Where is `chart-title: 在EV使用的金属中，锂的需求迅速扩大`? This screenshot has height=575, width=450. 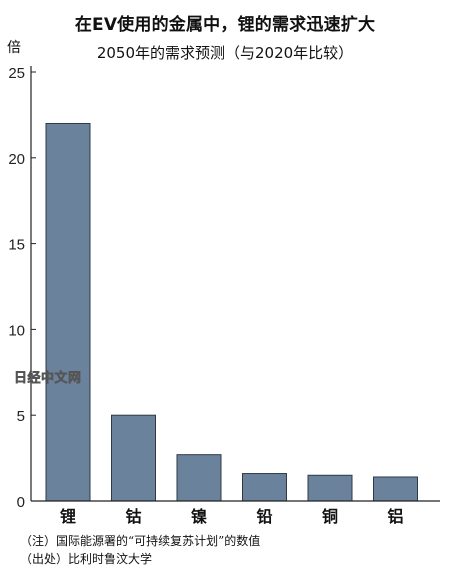 chart-title: 在EV使用的金属中，锂的需求迅速扩大 is located at coordinates (225, 25).